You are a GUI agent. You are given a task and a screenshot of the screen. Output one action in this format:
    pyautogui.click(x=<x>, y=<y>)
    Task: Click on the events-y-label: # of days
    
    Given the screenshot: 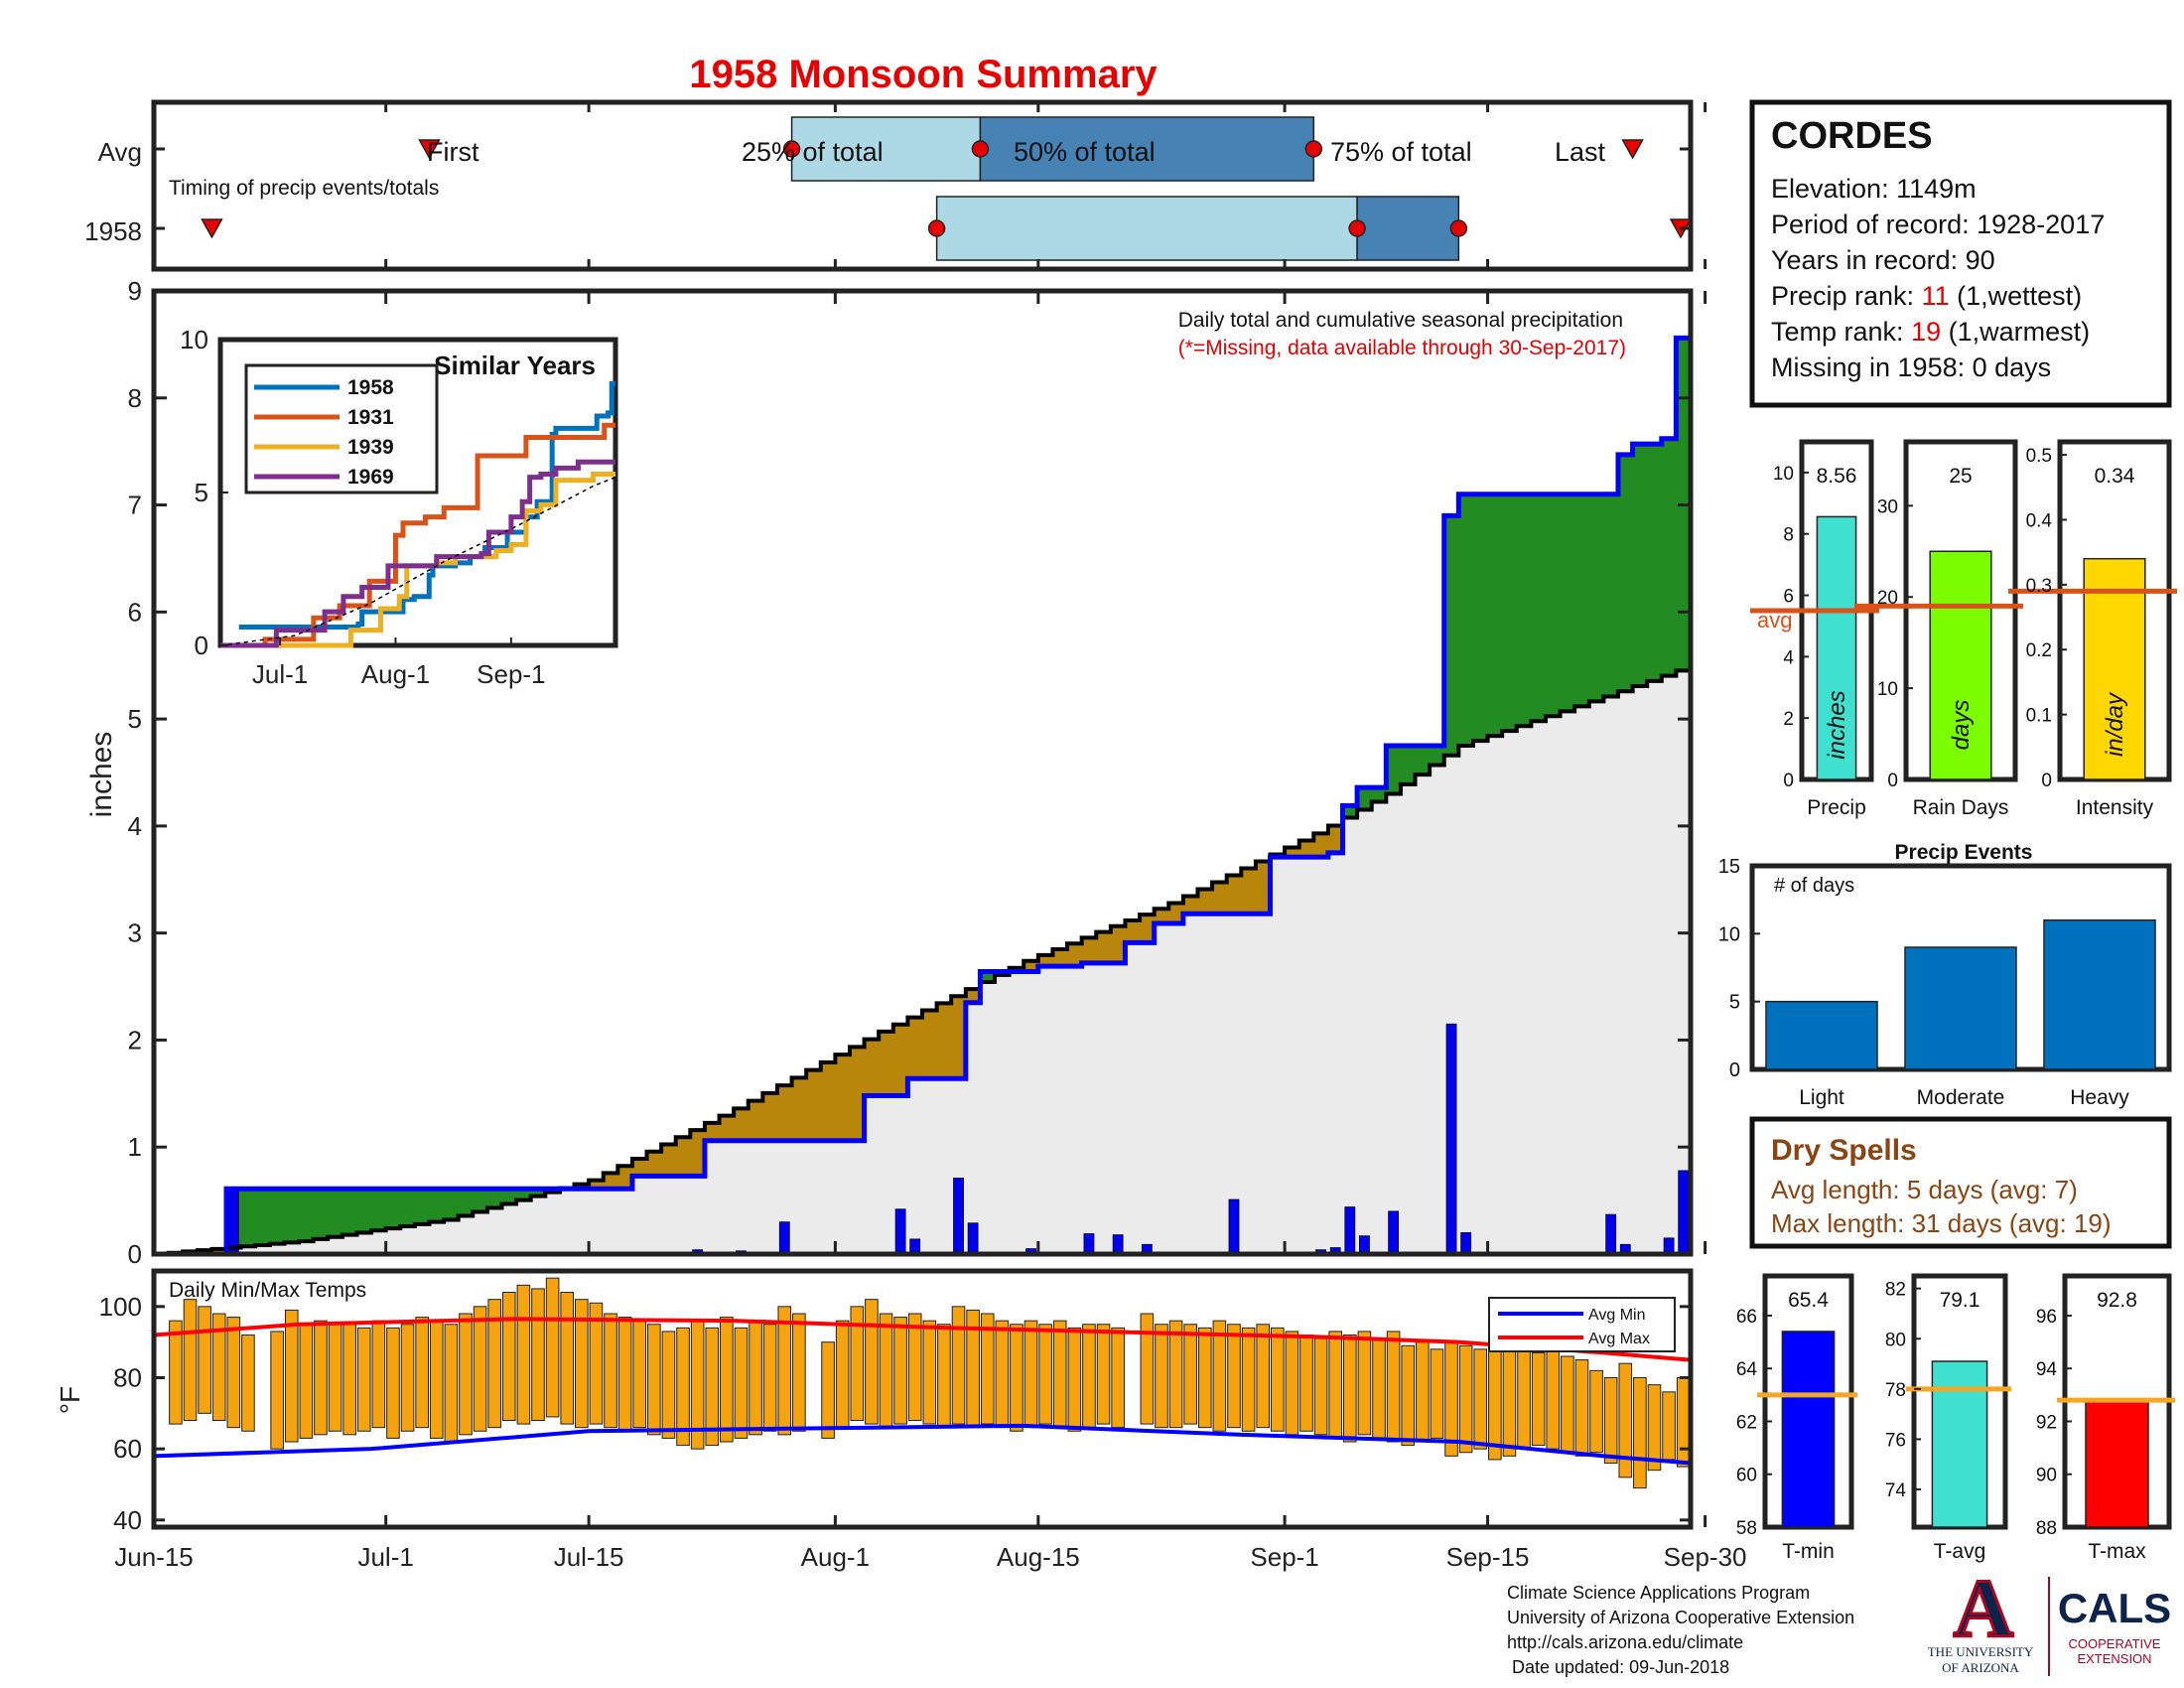 What is the action you would take?
    pyautogui.click(x=1814, y=886)
    